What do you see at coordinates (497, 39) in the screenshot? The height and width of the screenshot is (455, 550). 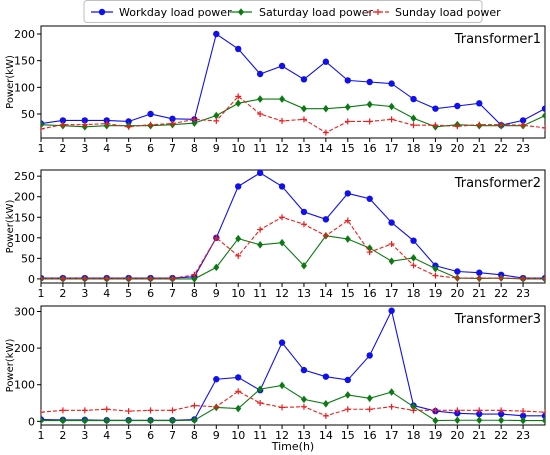 I see `panel-title: Transformer1` at bounding box center [497, 39].